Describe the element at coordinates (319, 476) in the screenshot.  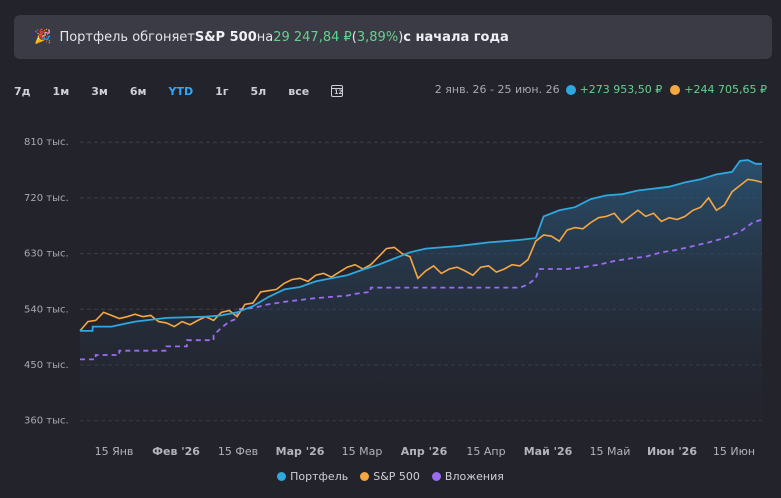
I see `legend-portfolio-label: Портфель` at that location.